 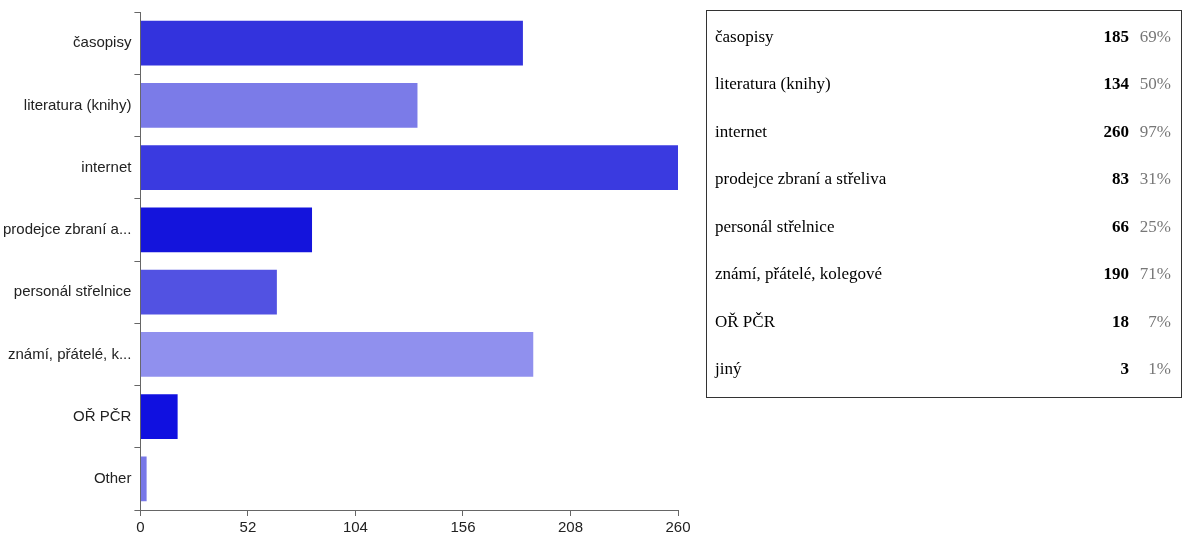 What do you see at coordinates (1116, 84) in the screenshot?
I see `data-label: 134` at bounding box center [1116, 84].